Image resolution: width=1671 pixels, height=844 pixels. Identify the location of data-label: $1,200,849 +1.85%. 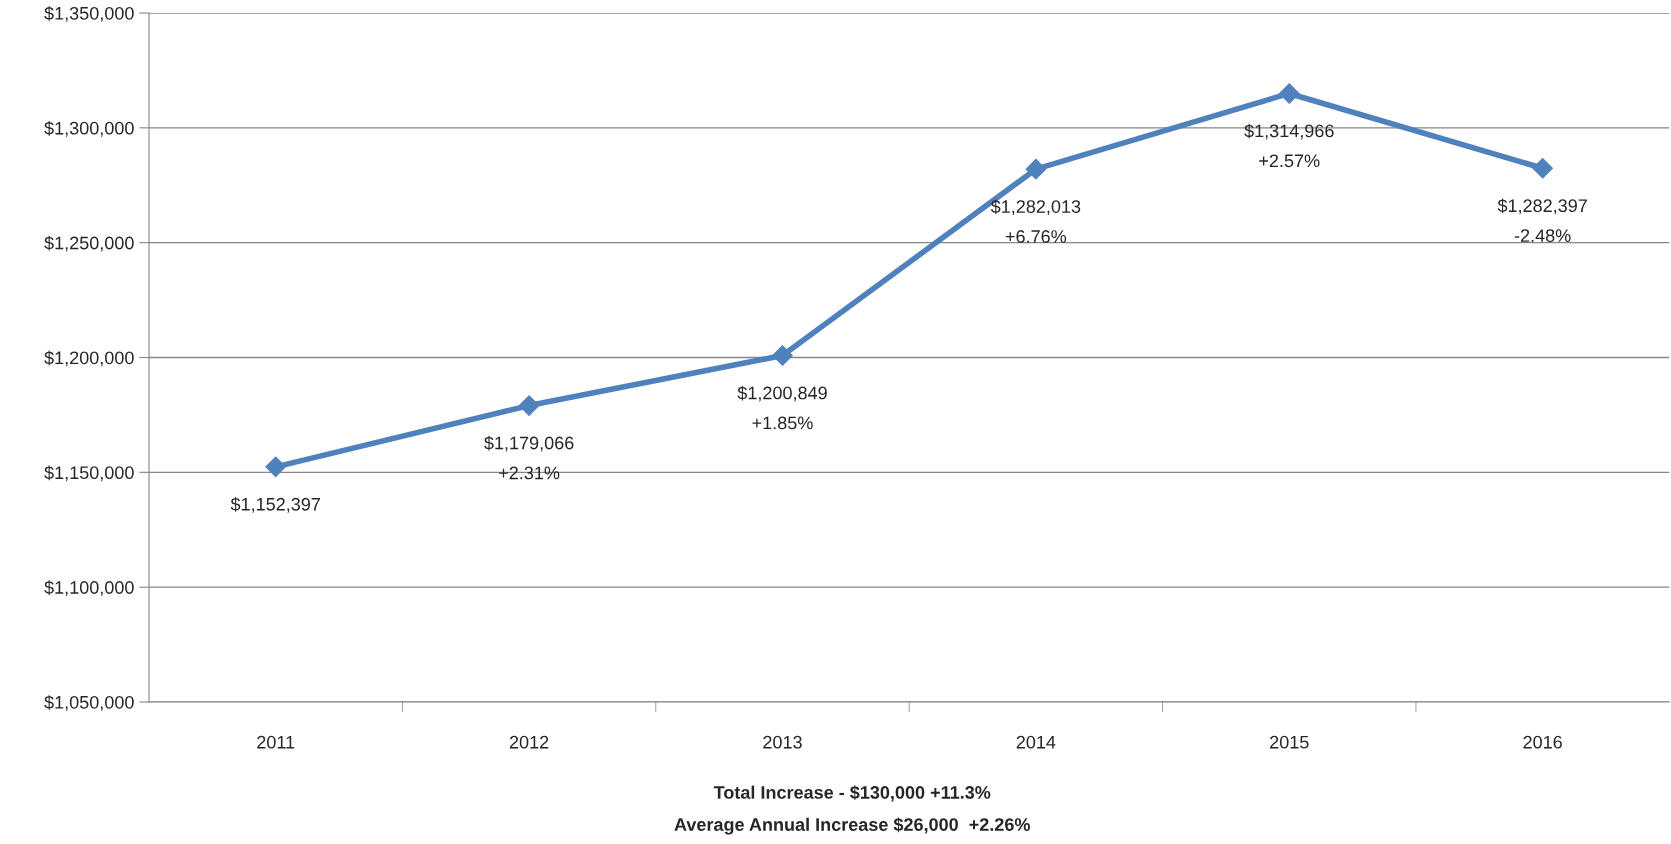
(782, 407).